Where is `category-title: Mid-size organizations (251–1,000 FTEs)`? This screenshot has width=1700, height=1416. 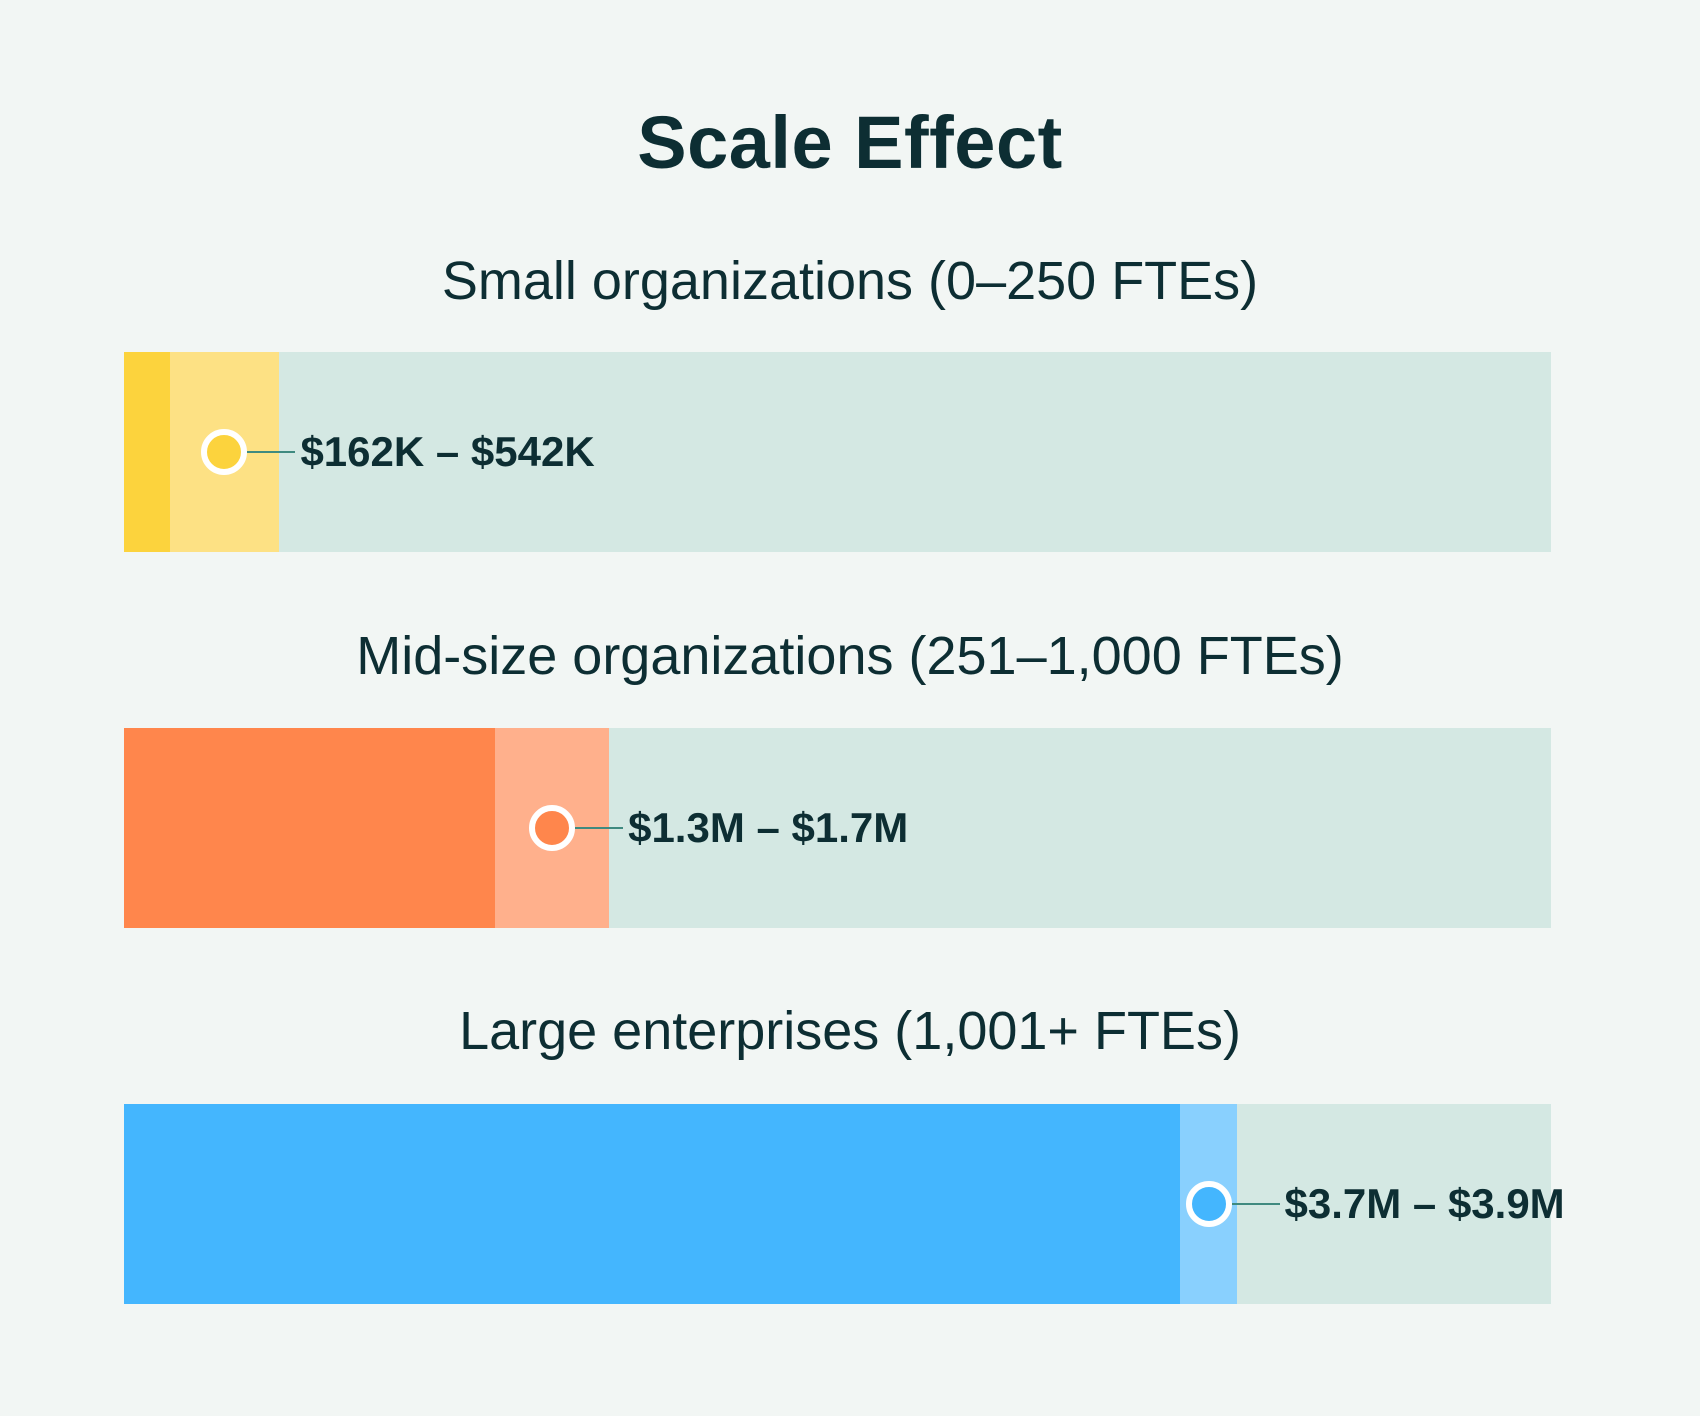 category-title: Mid-size organizations (251–1,000 FTEs) is located at coordinates (850, 656).